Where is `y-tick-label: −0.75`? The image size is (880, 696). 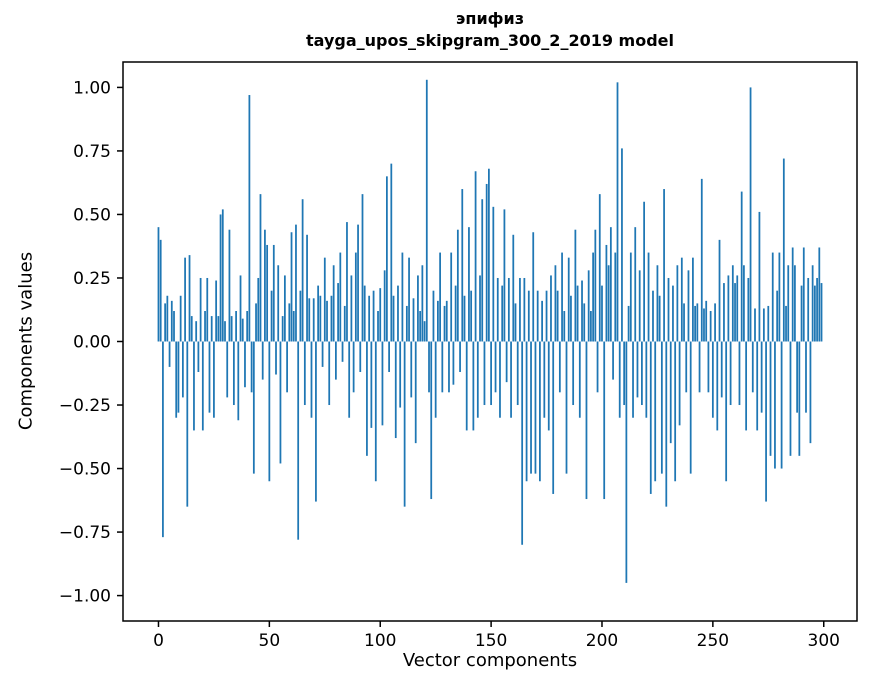
y-tick-label: −0.75 is located at coordinates (85, 533).